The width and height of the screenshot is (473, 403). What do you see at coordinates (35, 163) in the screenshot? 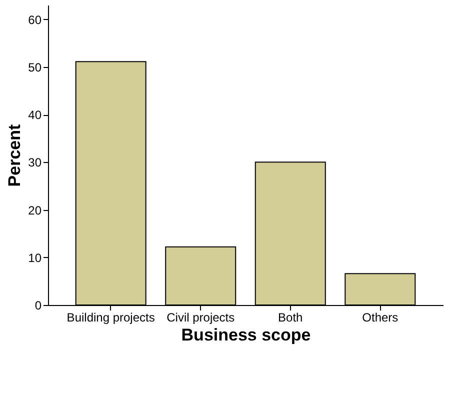
I see `y-tick-label: 30` at bounding box center [35, 163].